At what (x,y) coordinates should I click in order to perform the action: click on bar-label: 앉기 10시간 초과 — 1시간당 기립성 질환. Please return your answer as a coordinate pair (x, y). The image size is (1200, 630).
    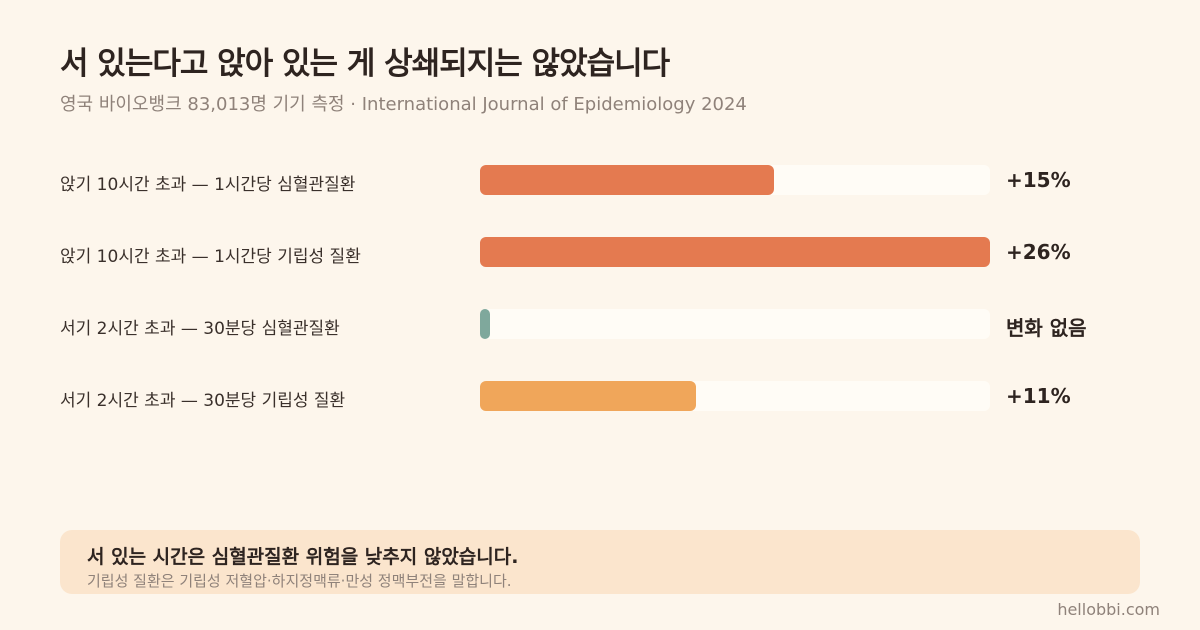
    Looking at the image, I should click on (210, 257).